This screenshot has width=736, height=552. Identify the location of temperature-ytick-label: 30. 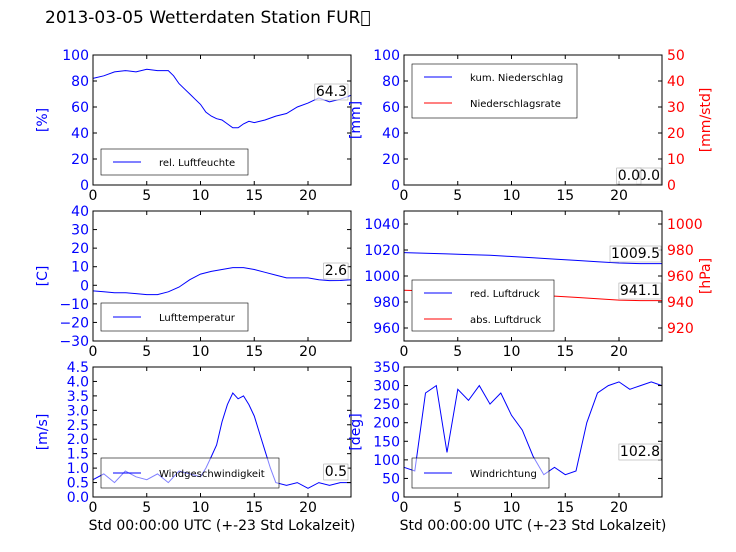
(80, 231).